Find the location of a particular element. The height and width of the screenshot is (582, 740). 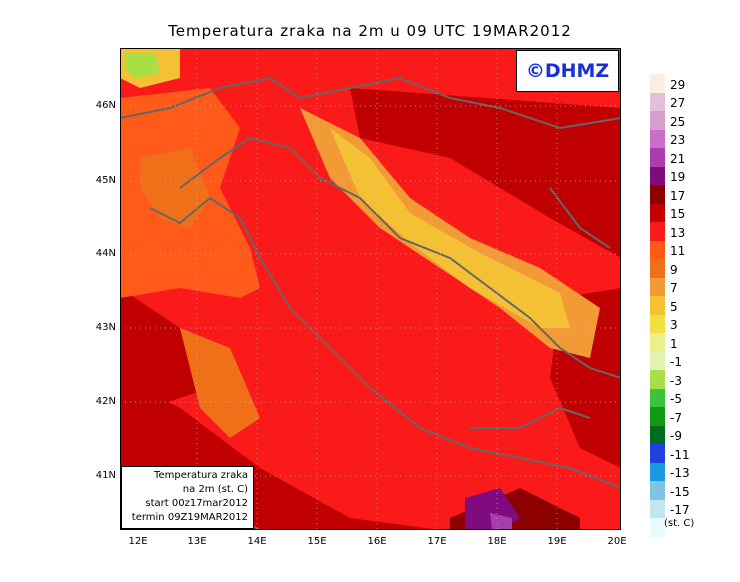

lat-label-43n: 43N is located at coordinates (105, 327).